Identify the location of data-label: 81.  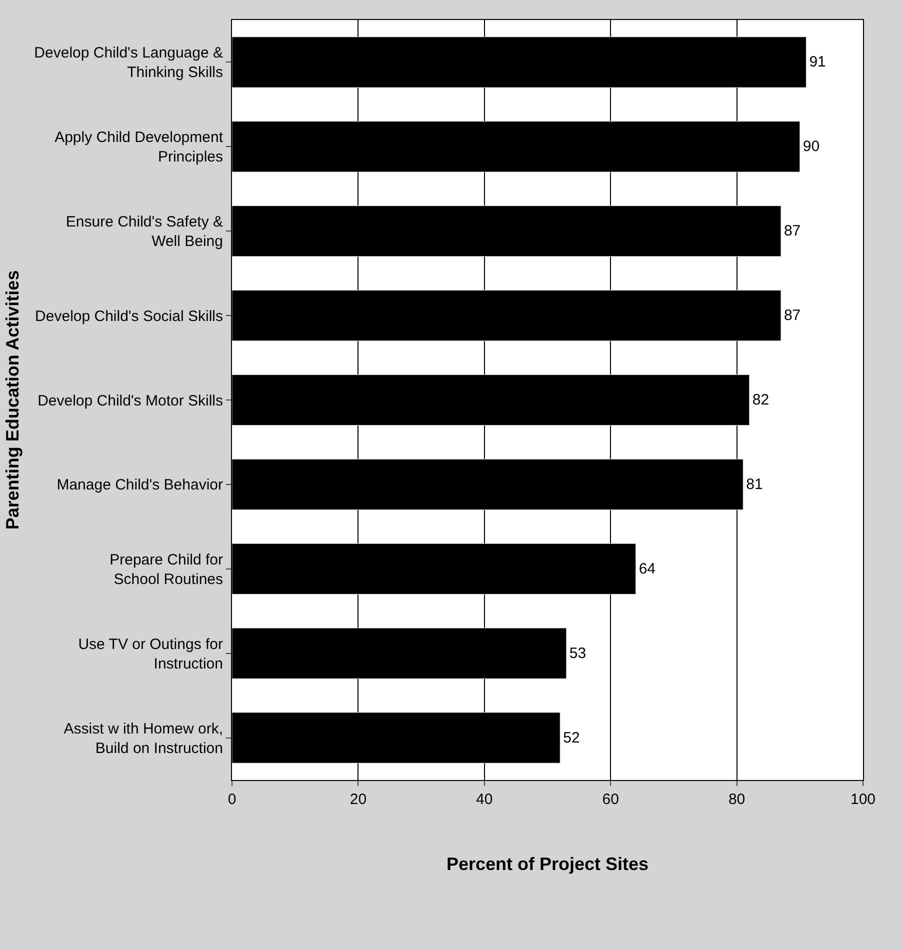
(754, 484).